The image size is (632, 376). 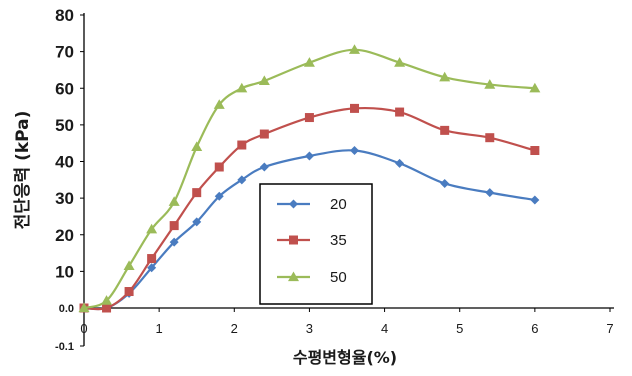 I want to click on legend-item-20: 20, so click(x=312, y=204).